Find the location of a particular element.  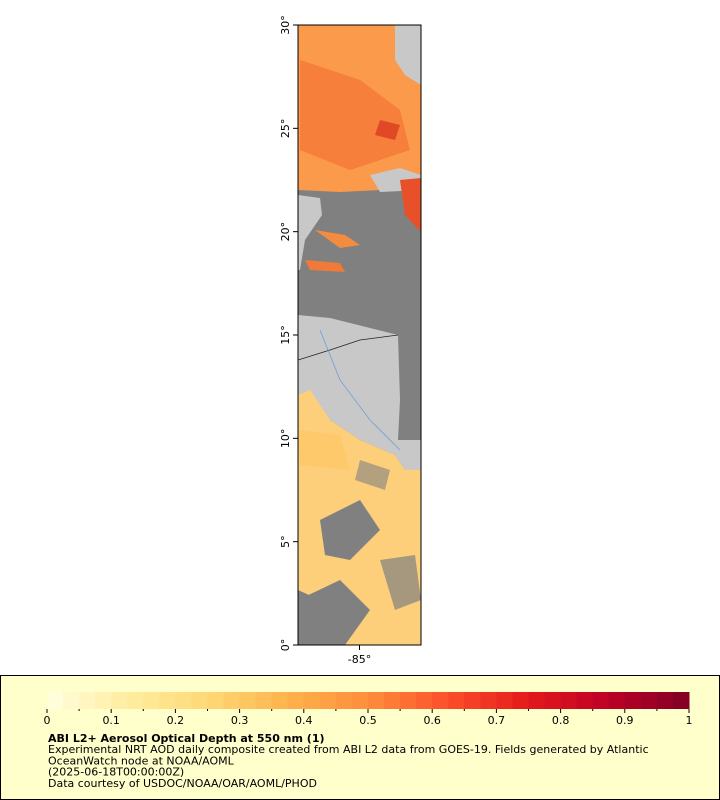

colorbar-tick-label: 0 is located at coordinates (47, 720).